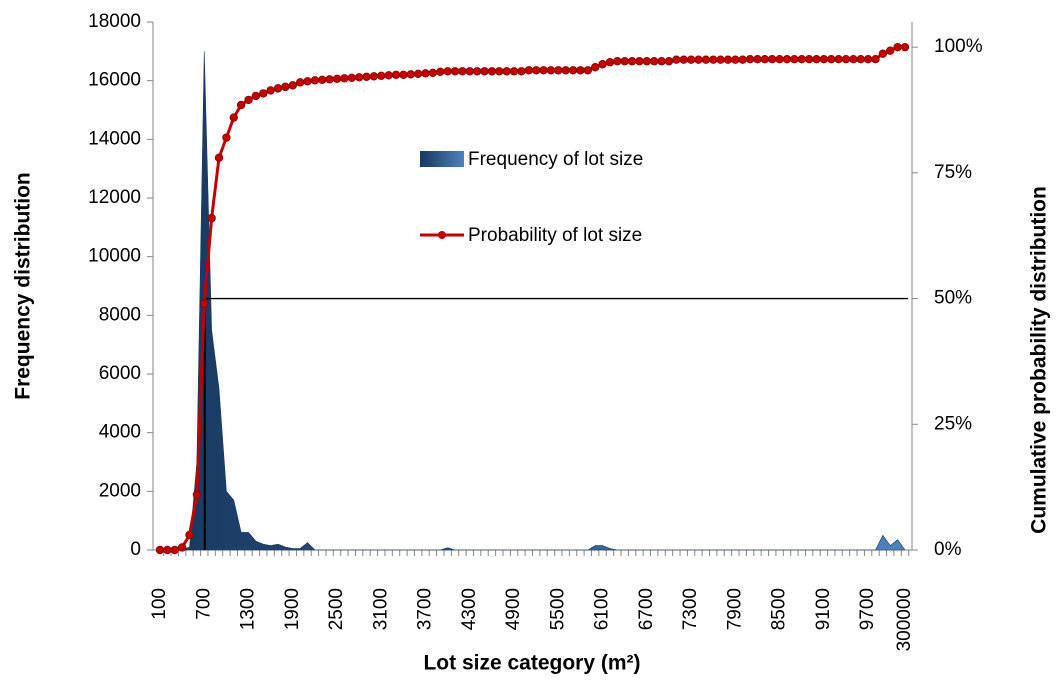 This screenshot has width=1061, height=687. Describe the element at coordinates (867, 609) in the screenshot. I see `x-tick-label: 9700` at that location.